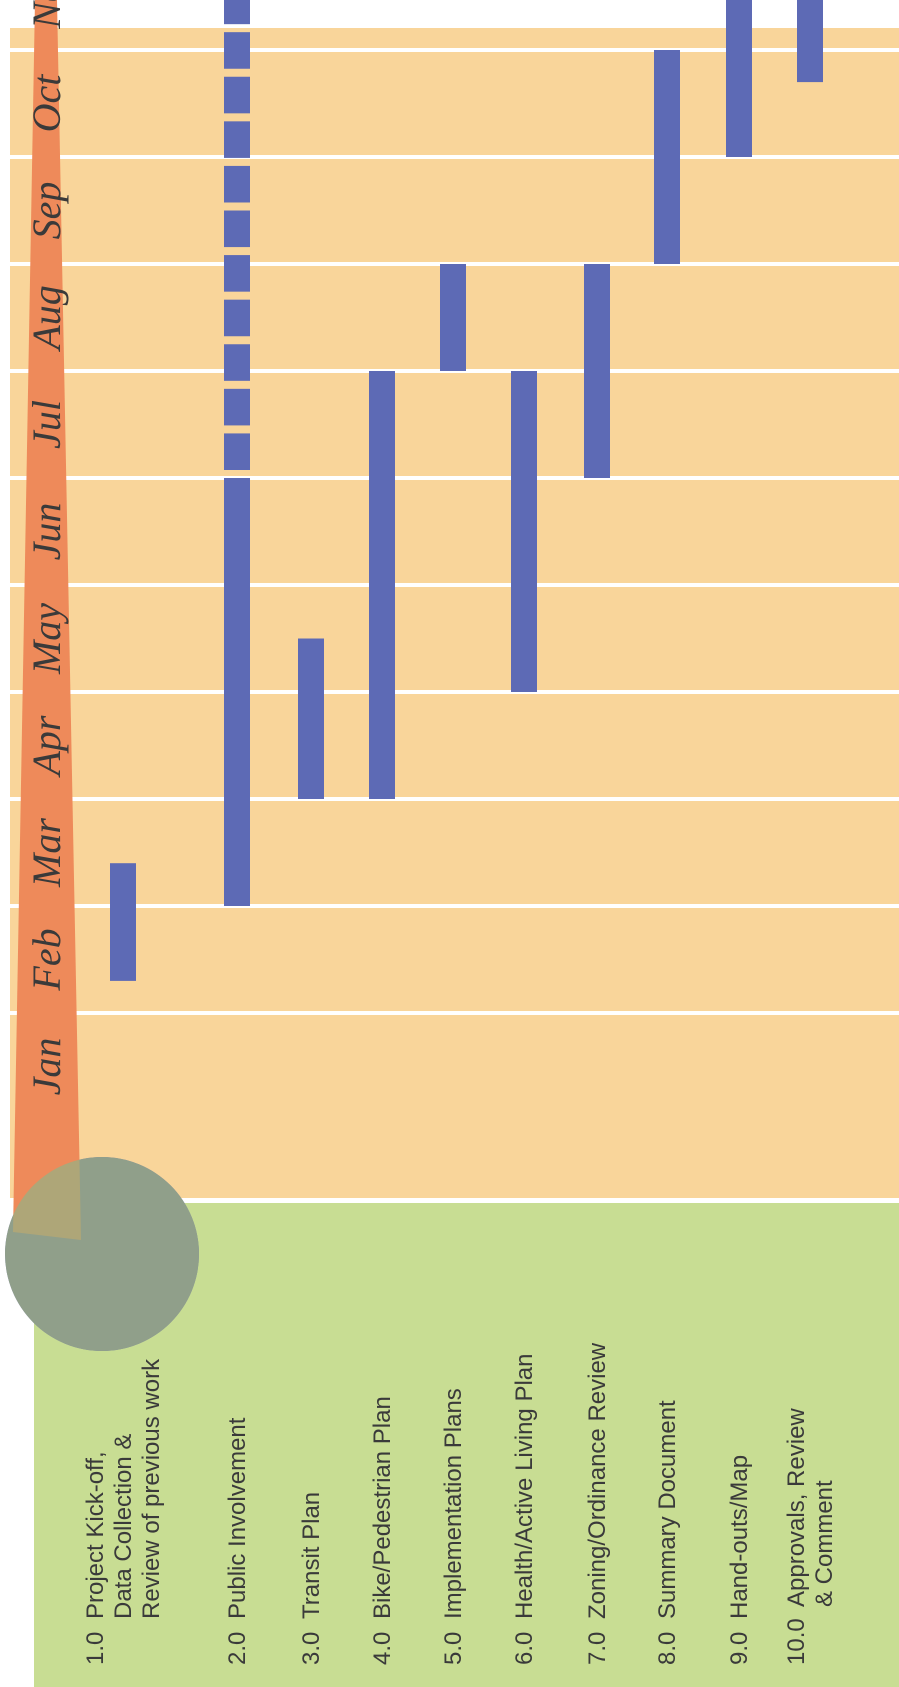  I want to click on decorative-translucent-circle, so click(102, 1254).